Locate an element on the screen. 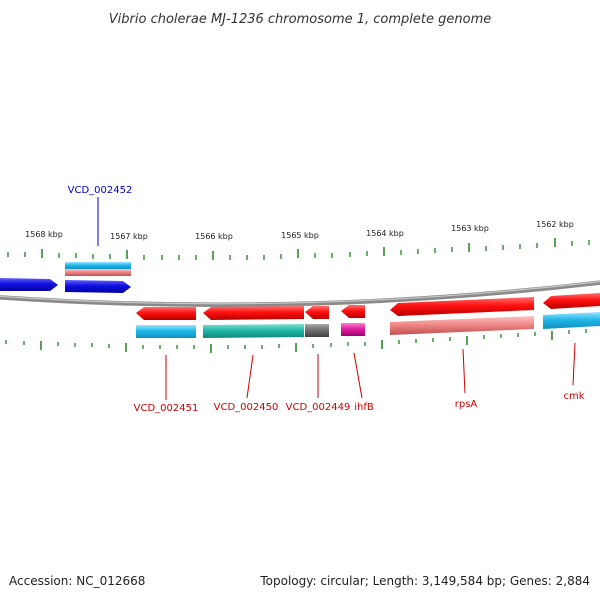 The height and width of the screenshot is (600, 600). ruler-label-1568kbp: 1568 kbp is located at coordinates (44, 234).